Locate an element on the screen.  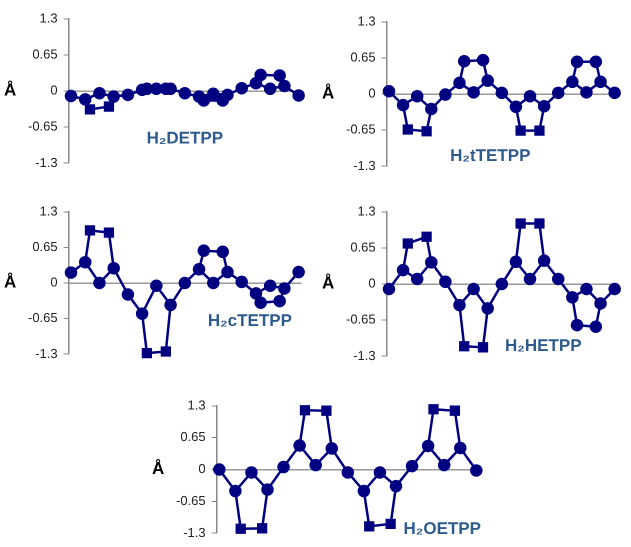
text: H₂DETPP is located at coordinates (185, 138).